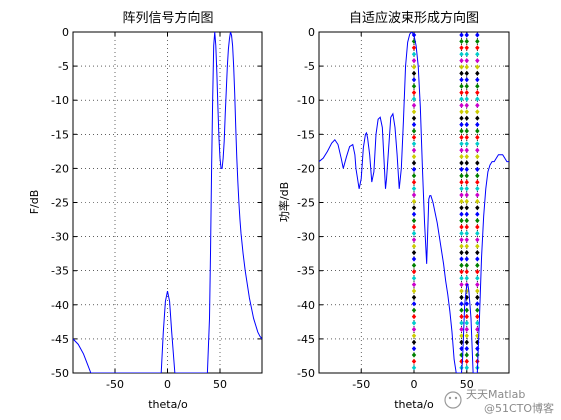 The height and width of the screenshot is (420, 561). I want to click on watermark: 天天Matlab @51CTO博客, so click(499, 401).